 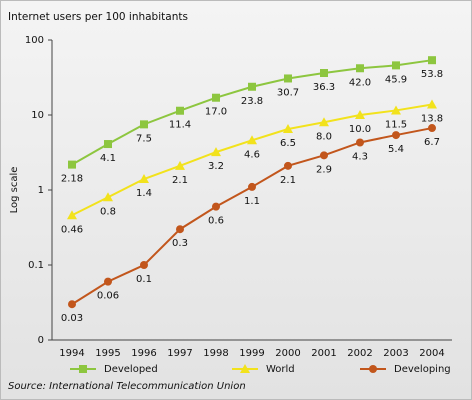 I want to click on data-label: 3.2, so click(x=216, y=166).